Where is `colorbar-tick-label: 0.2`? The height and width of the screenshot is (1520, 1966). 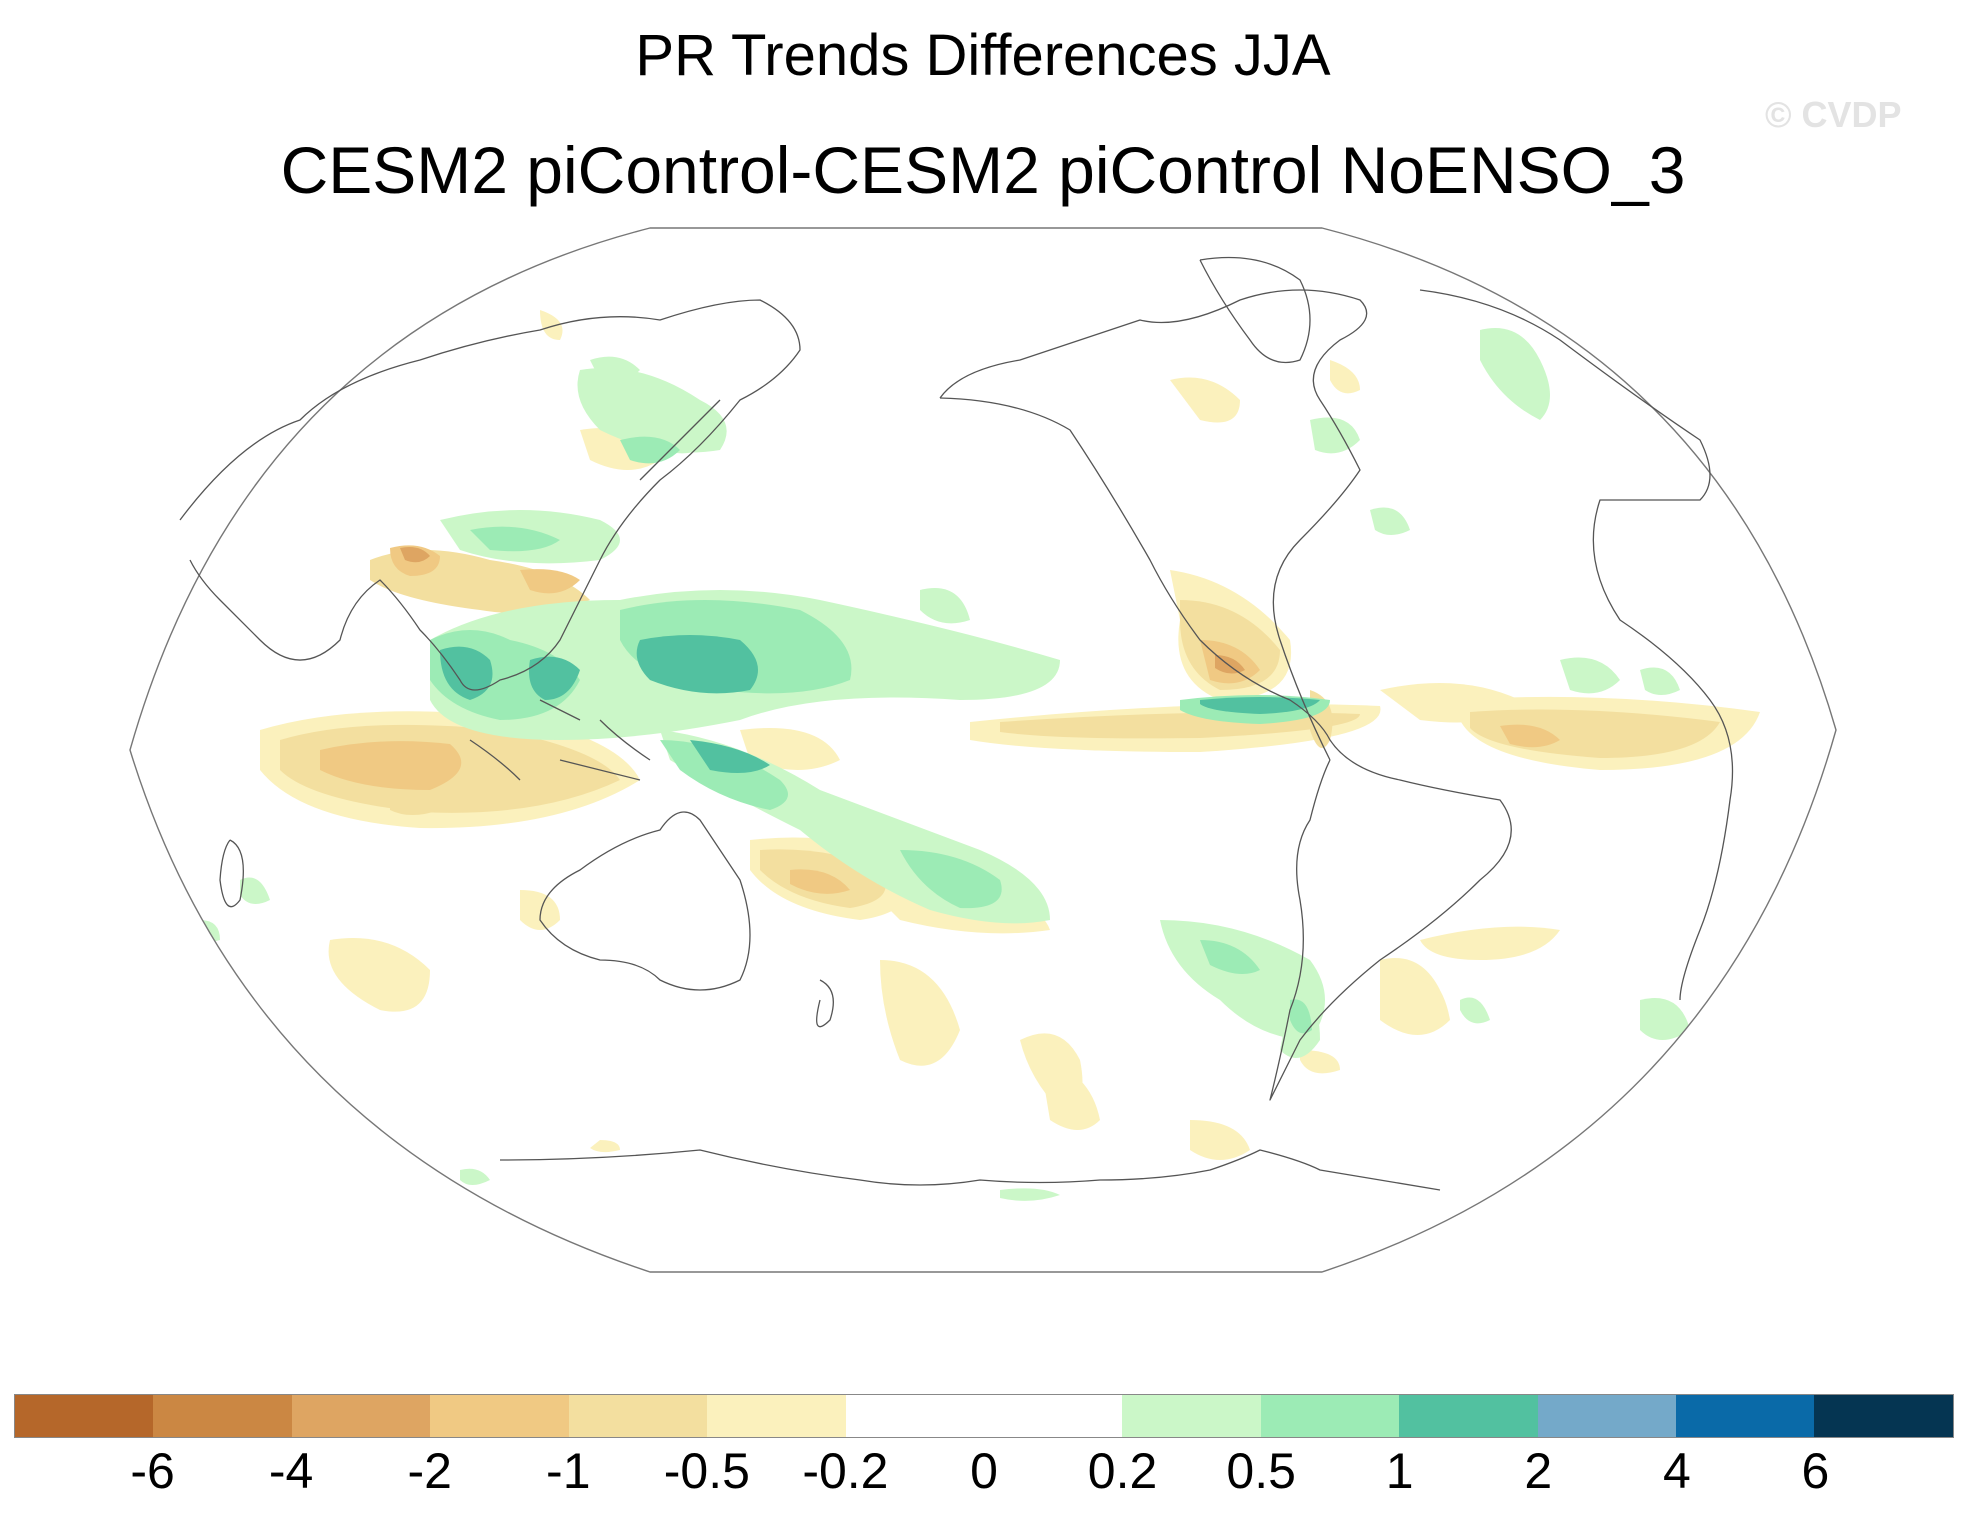 colorbar-tick-label: 0.2 is located at coordinates (1122, 1471).